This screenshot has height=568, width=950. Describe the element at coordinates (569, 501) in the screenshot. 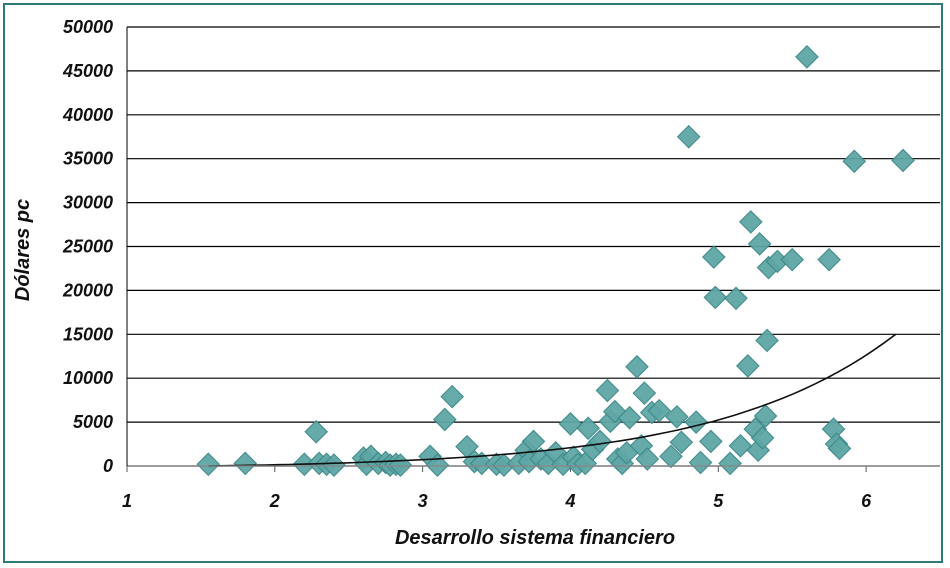

I see `x-tick-label: 4` at that location.